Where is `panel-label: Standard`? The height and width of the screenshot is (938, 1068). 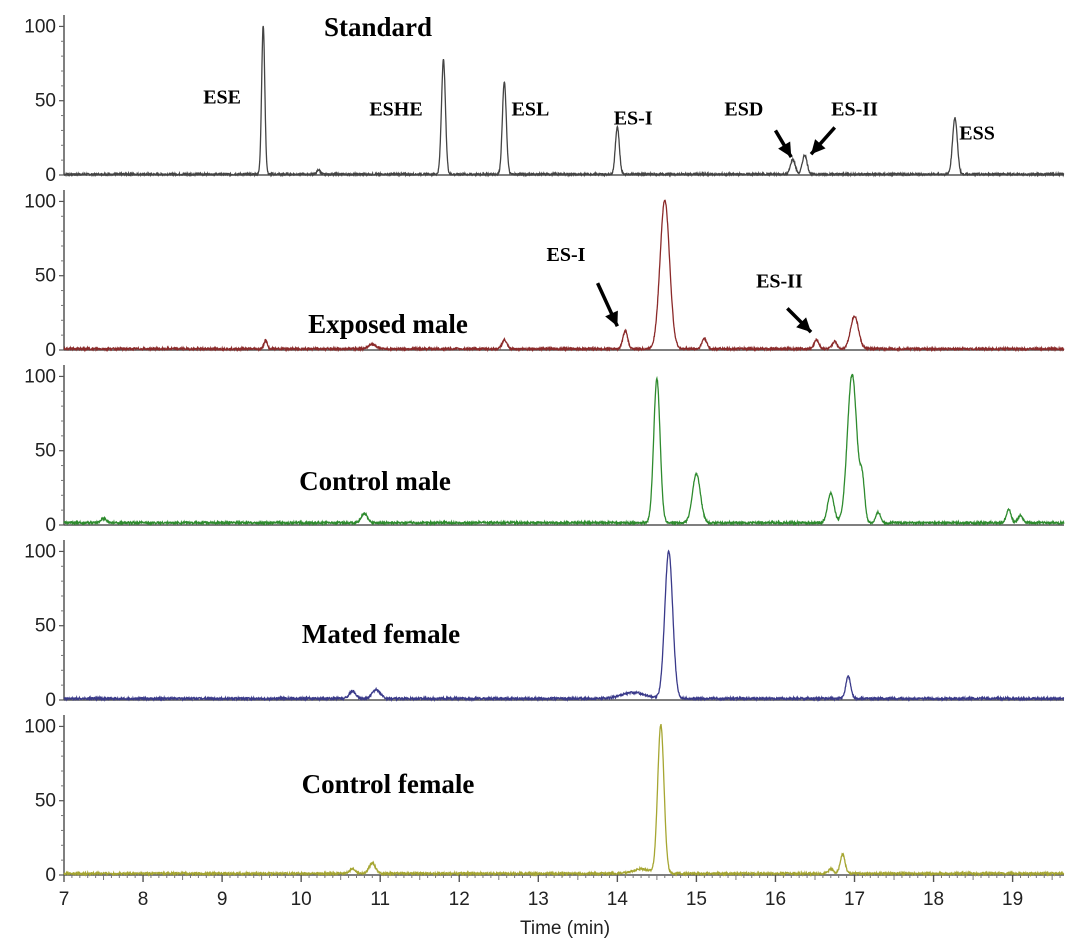 panel-label: Standard is located at coordinates (378, 27).